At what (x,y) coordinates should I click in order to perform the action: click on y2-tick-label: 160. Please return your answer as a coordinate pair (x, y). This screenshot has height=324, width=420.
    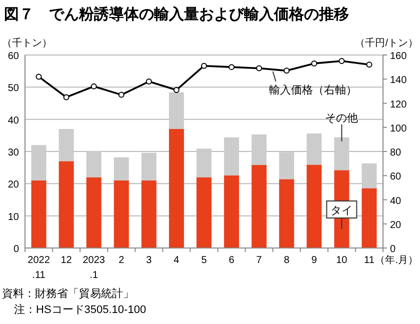
    Looking at the image, I should click on (399, 56).